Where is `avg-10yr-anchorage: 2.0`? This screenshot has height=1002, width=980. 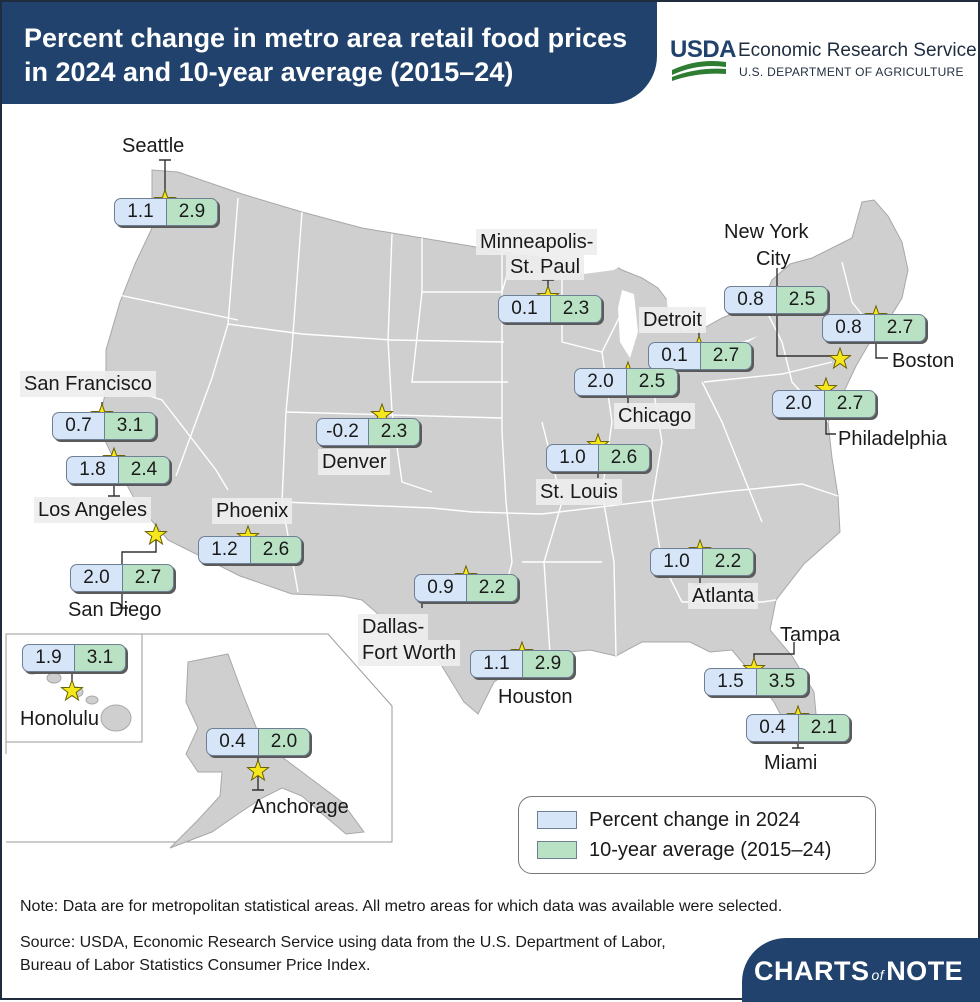 avg-10yr-anchorage: 2.0 is located at coordinates (284, 742).